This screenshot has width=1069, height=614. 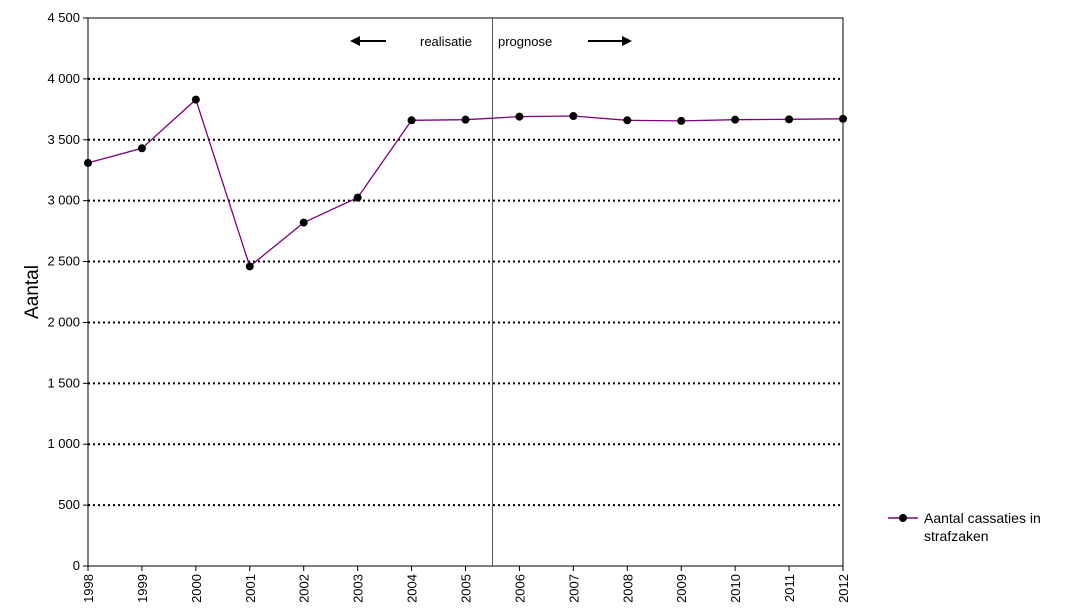 I want to click on annotation-realisatie: realisatie, so click(x=411, y=41).